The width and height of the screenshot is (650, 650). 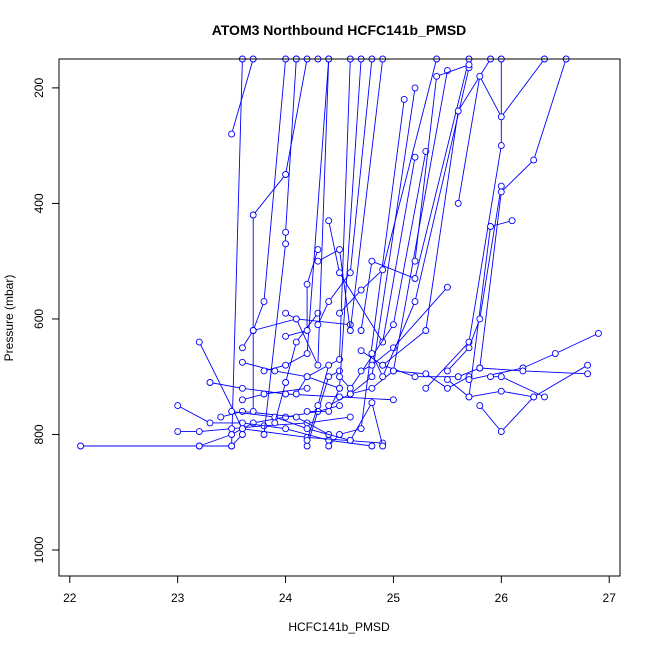 What do you see at coordinates (178, 598) in the screenshot?
I see `x-tick-label: 23` at bounding box center [178, 598].